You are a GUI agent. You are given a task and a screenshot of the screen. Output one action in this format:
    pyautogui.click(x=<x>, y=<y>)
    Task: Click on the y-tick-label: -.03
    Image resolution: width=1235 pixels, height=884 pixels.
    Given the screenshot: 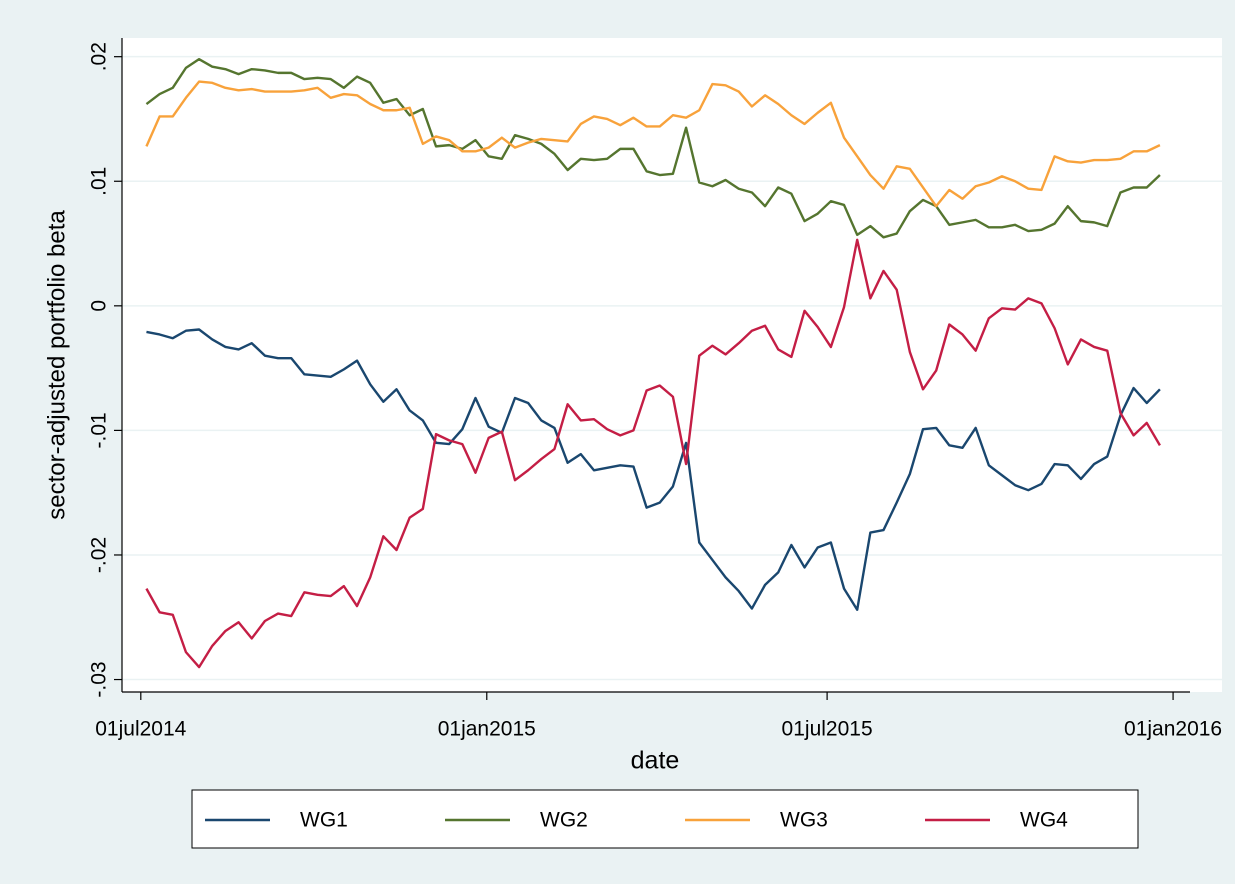 What is the action you would take?
    pyautogui.click(x=99, y=679)
    